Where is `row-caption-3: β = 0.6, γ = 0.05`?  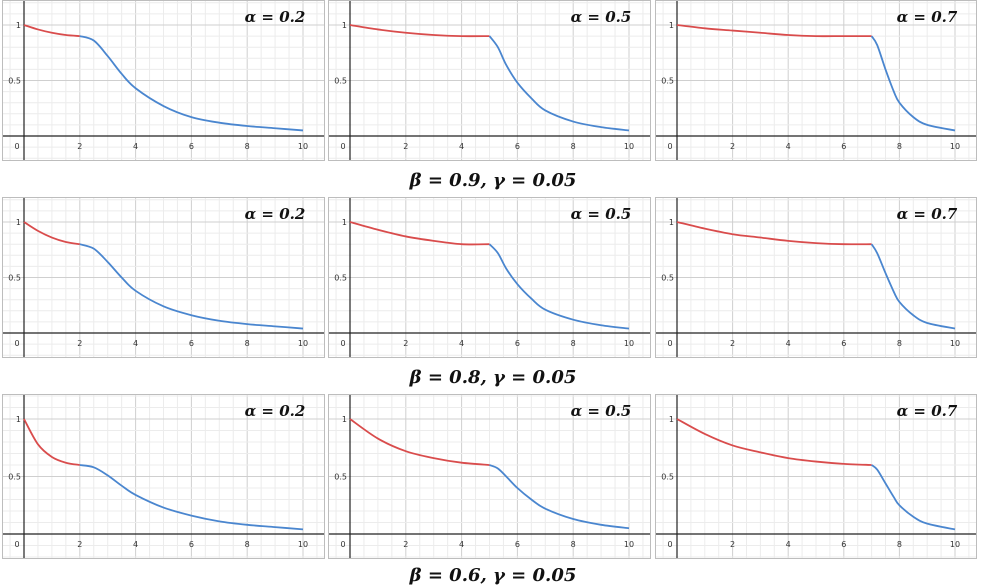
row-caption-3: β = 0.6, γ = 0.05 is located at coordinates (493, 575).